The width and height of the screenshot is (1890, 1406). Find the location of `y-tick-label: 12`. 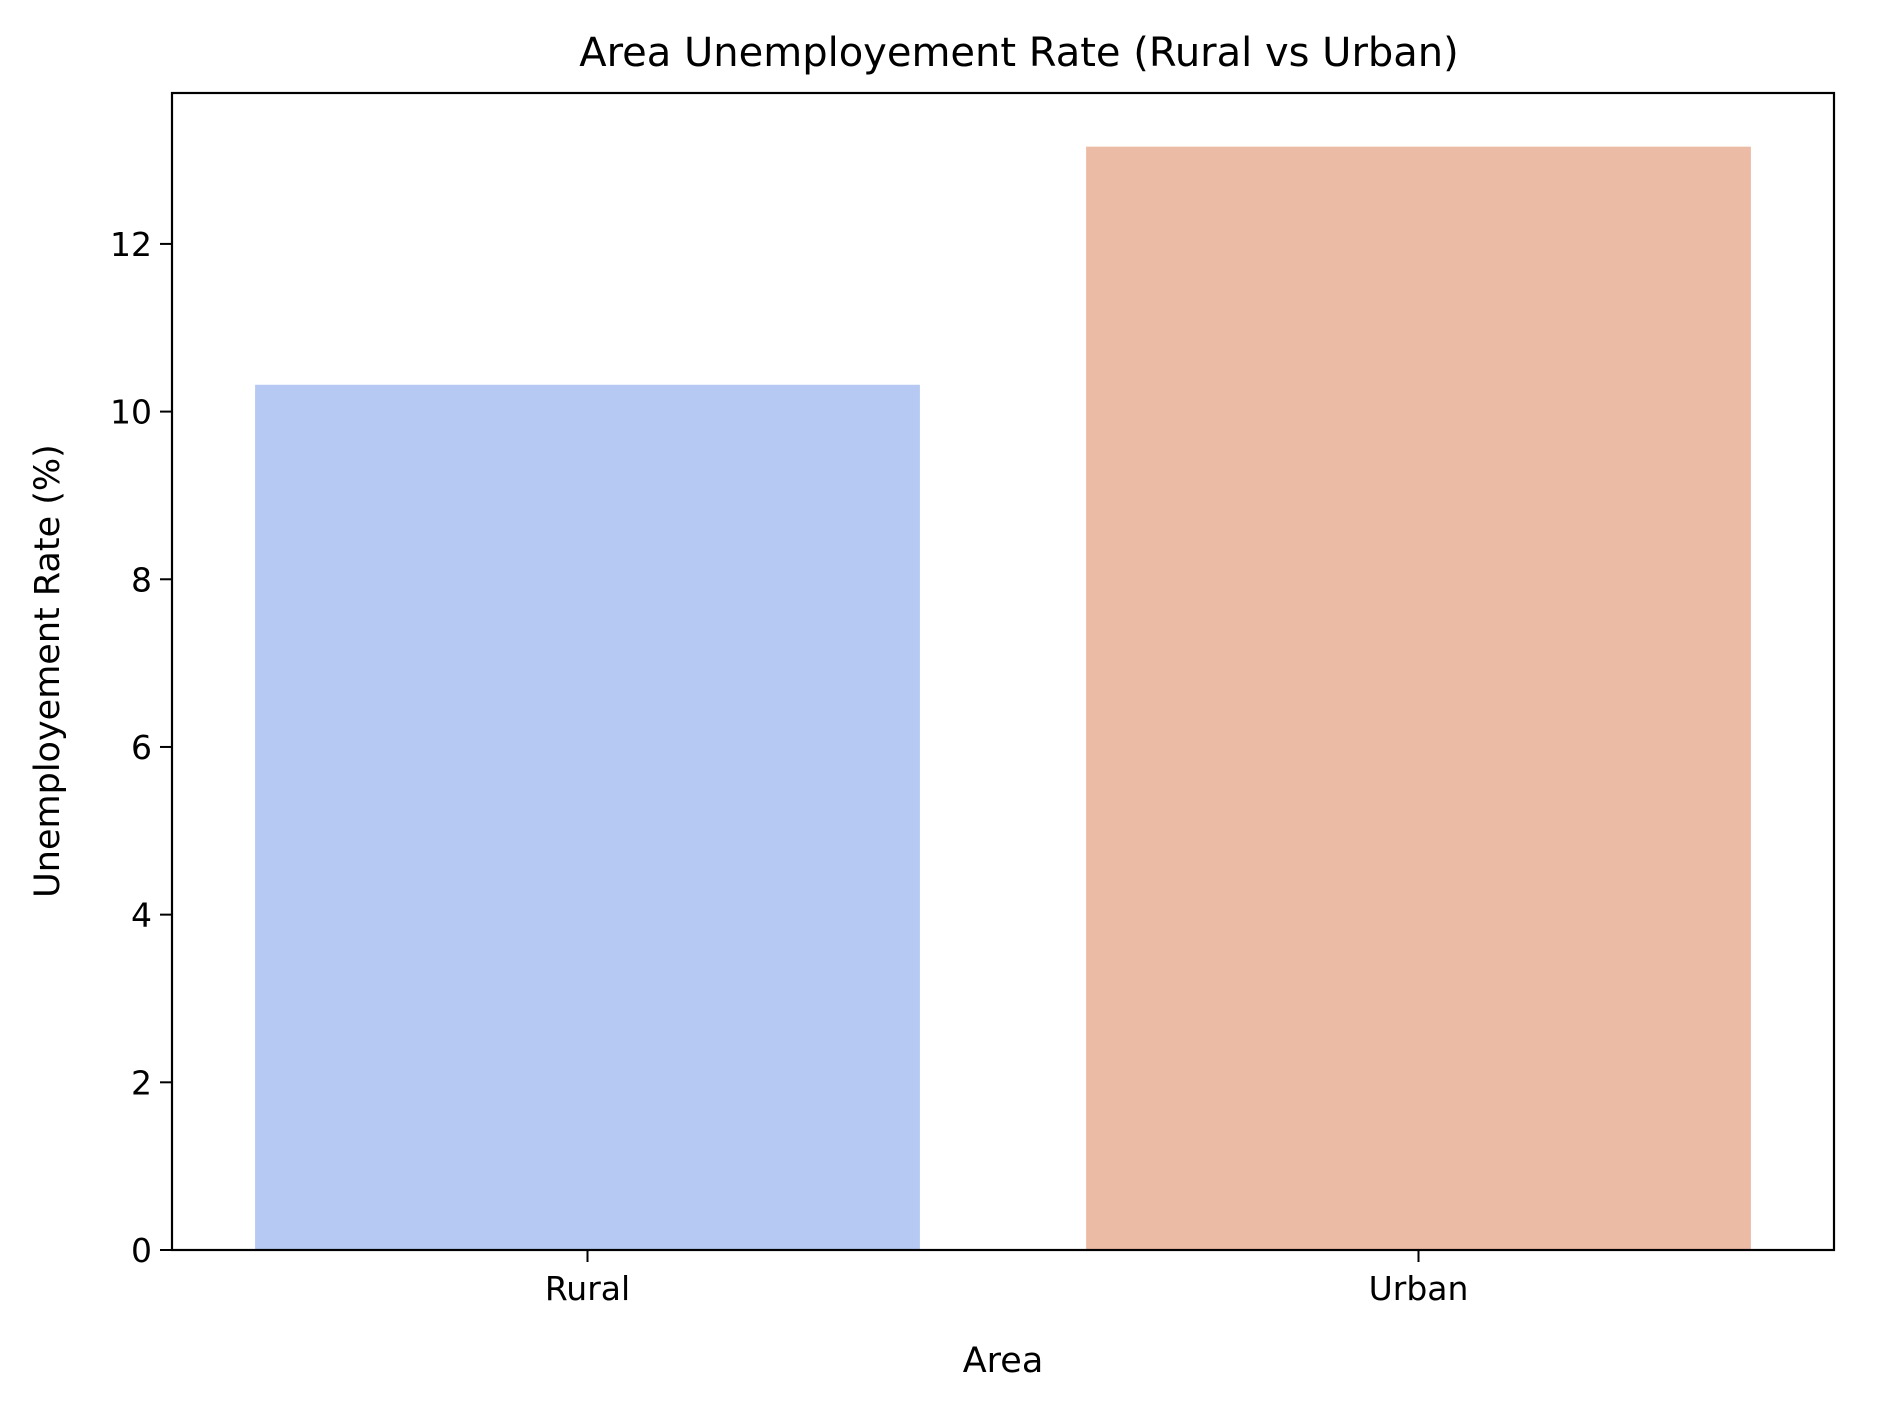

y-tick-label: 12 is located at coordinates (131, 244).